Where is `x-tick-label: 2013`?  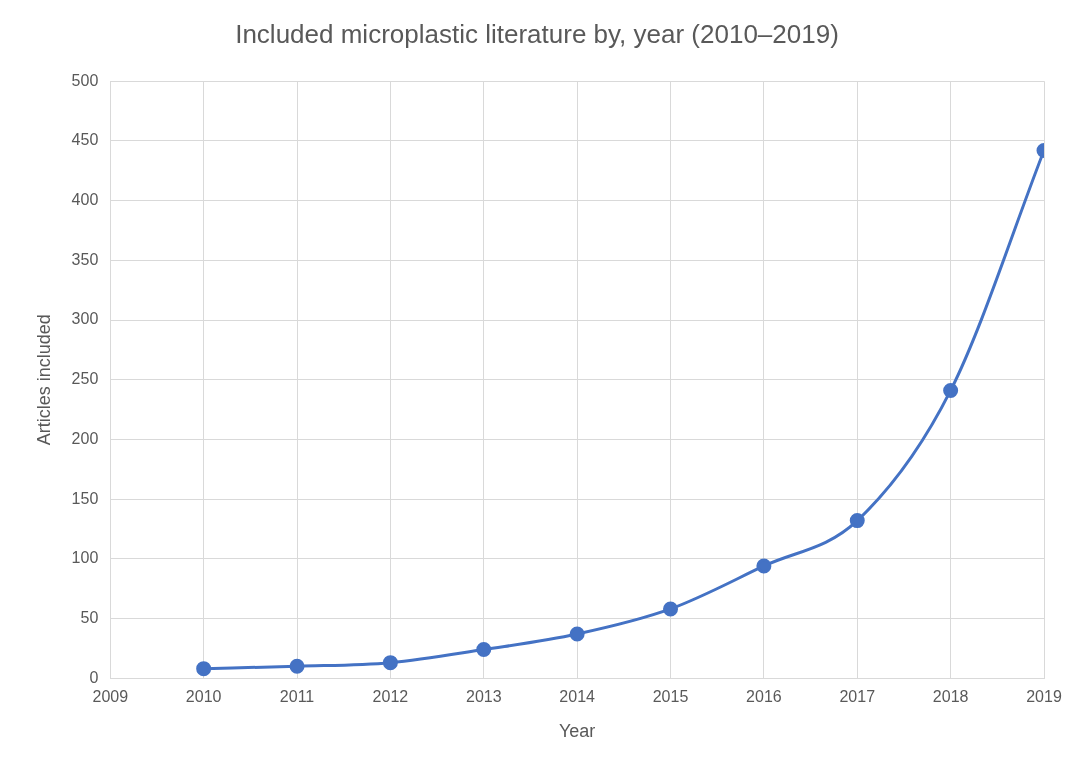 x-tick-label: 2013 is located at coordinates (483, 697).